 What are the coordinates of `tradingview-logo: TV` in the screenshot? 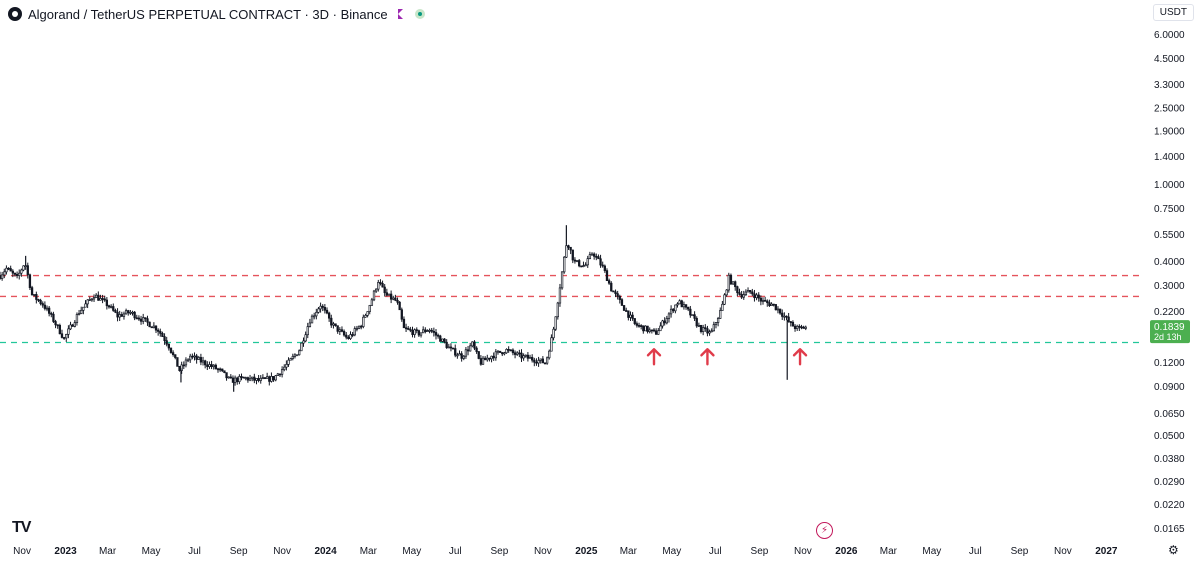 It's located at (21, 527).